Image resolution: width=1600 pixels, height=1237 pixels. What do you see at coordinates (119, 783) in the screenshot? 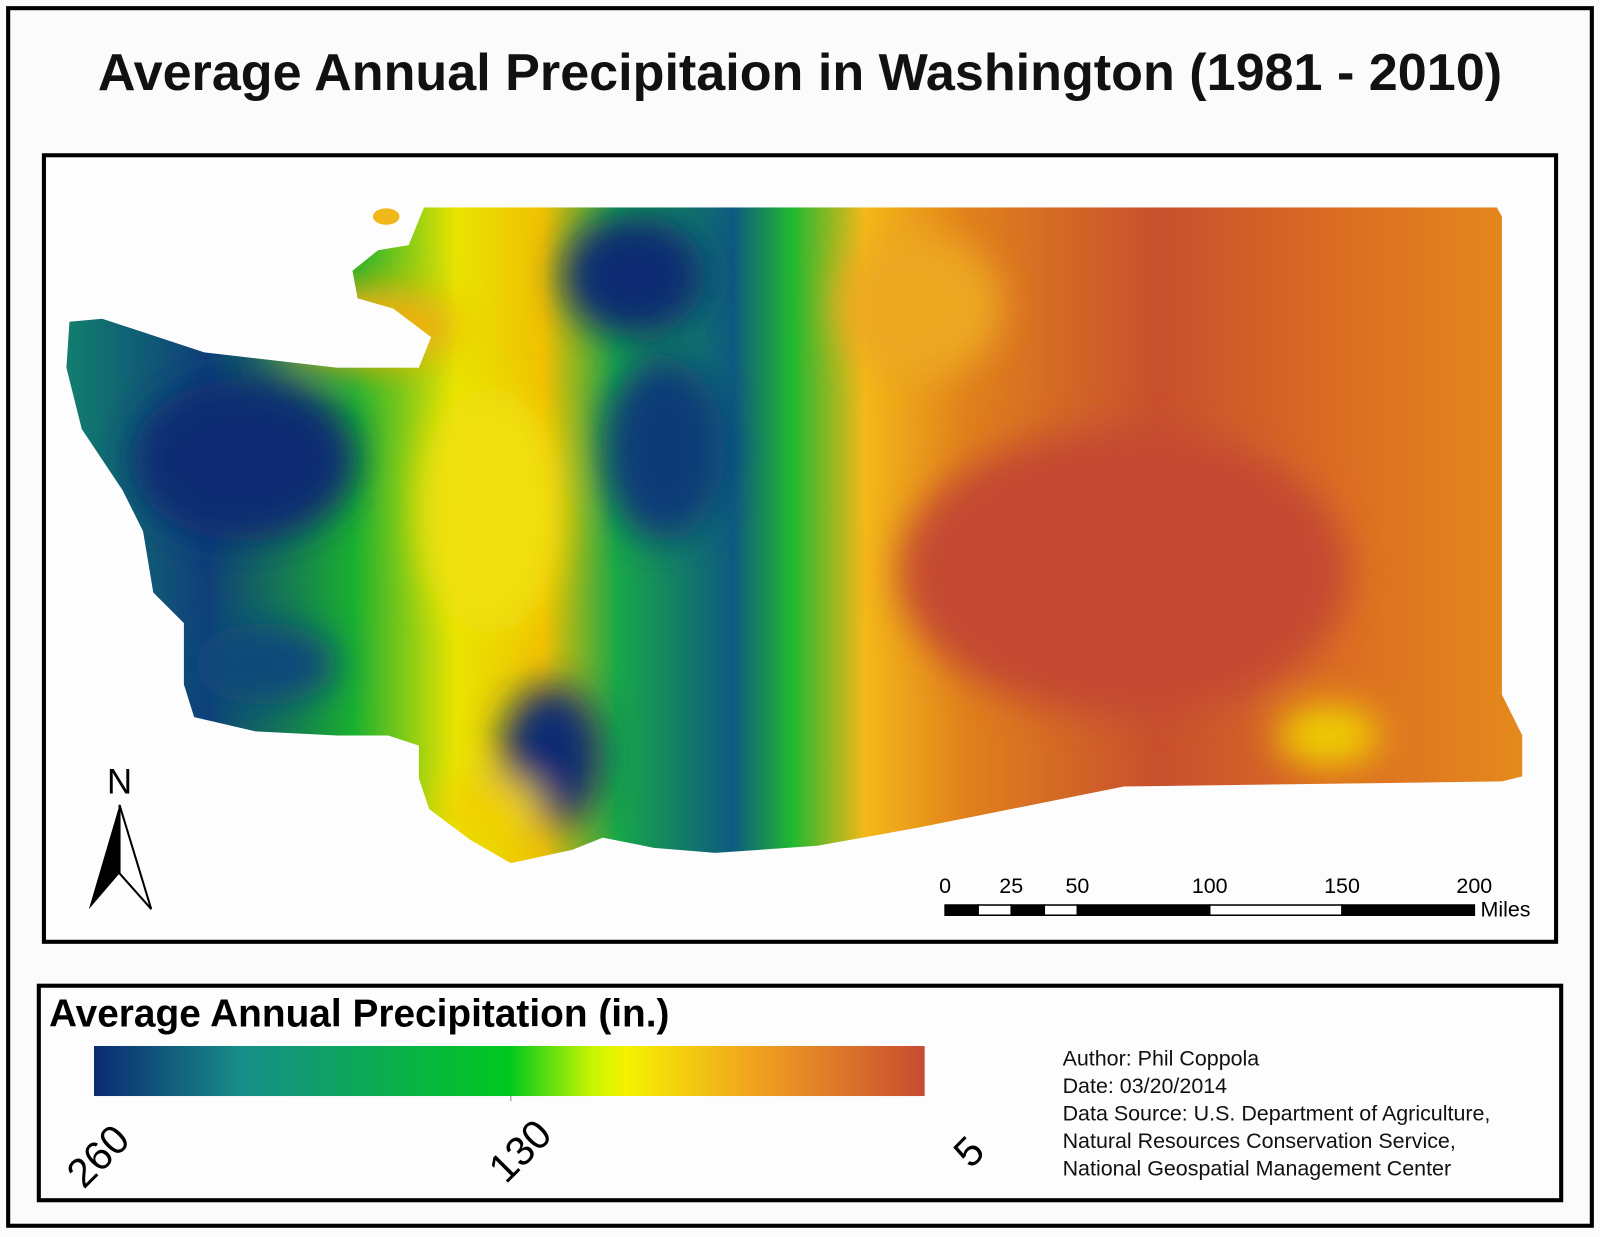
I see `north-label: N` at bounding box center [119, 783].